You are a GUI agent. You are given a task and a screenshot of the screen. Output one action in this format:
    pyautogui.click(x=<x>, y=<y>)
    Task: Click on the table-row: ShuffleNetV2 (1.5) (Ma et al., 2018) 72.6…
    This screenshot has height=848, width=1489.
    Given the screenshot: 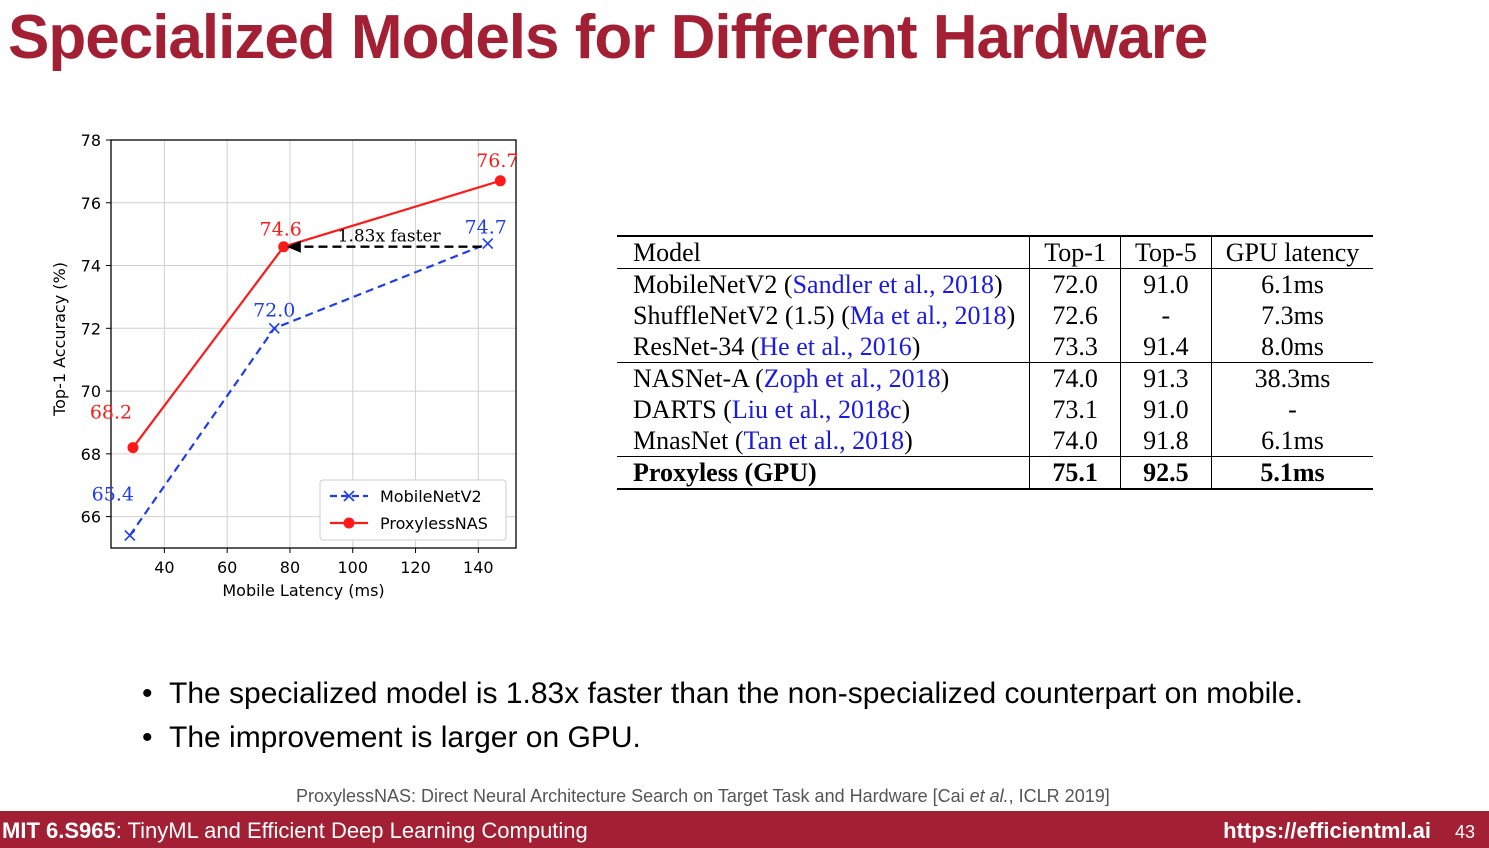 What is the action you would take?
    pyautogui.click(x=995, y=315)
    